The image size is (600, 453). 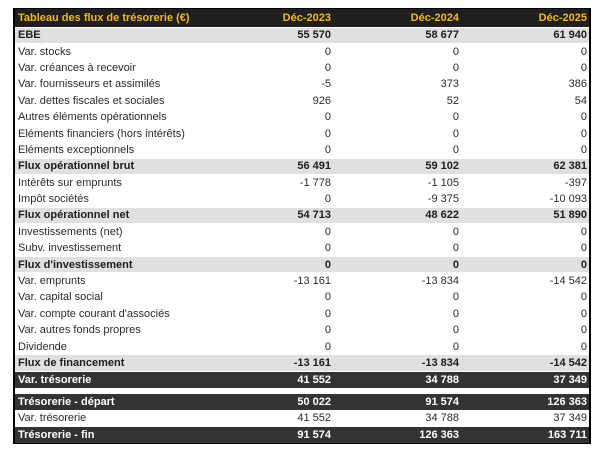 I want to click on row-label: Flux de financement, so click(x=71, y=363).